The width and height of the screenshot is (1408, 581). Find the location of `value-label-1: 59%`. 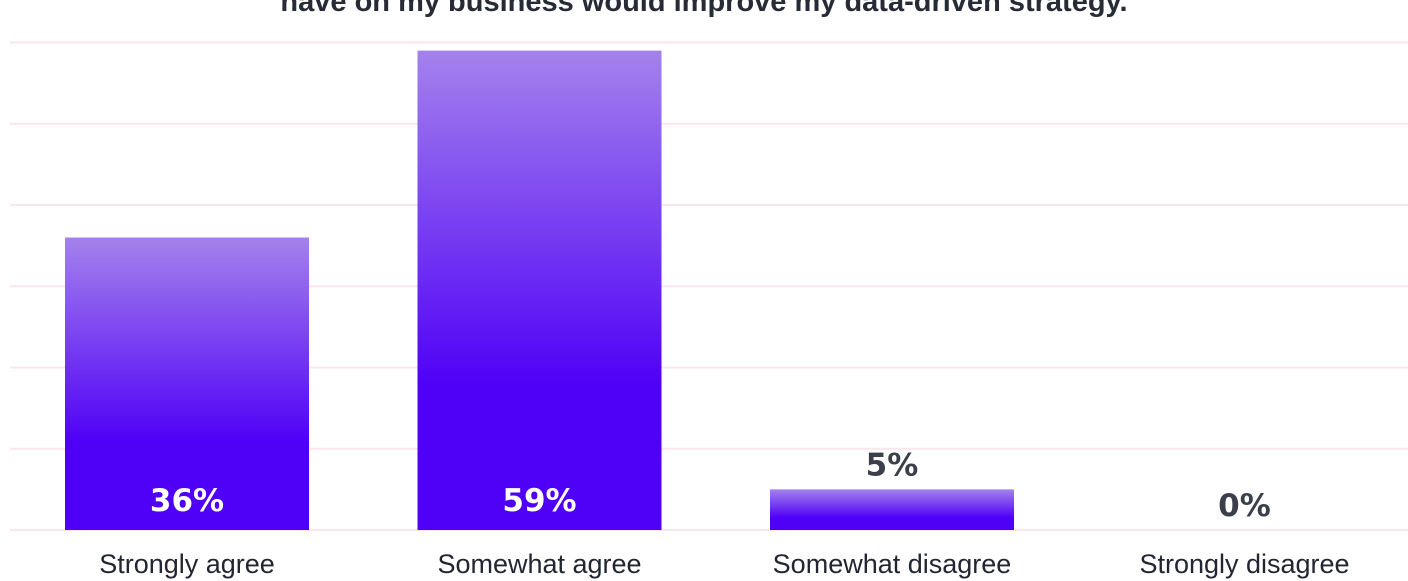

value-label-1: 59% is located at coordinates (539, 501).